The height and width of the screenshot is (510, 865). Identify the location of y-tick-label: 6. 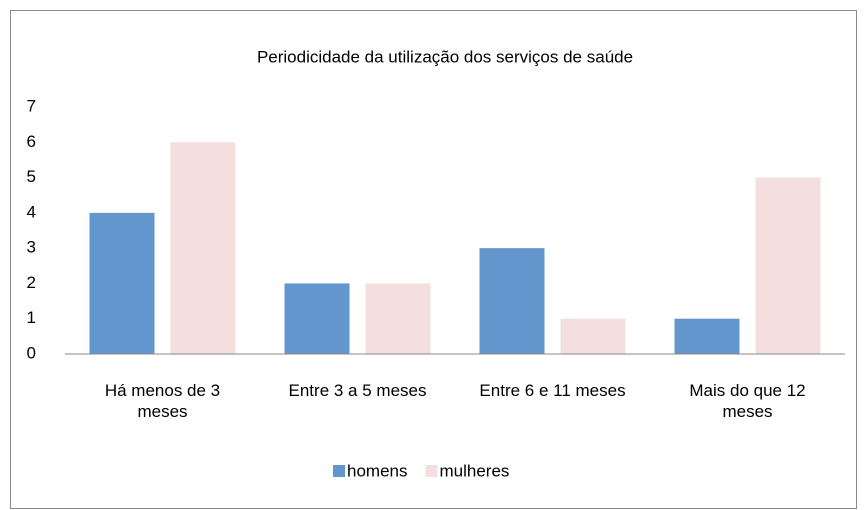
(31, 141).